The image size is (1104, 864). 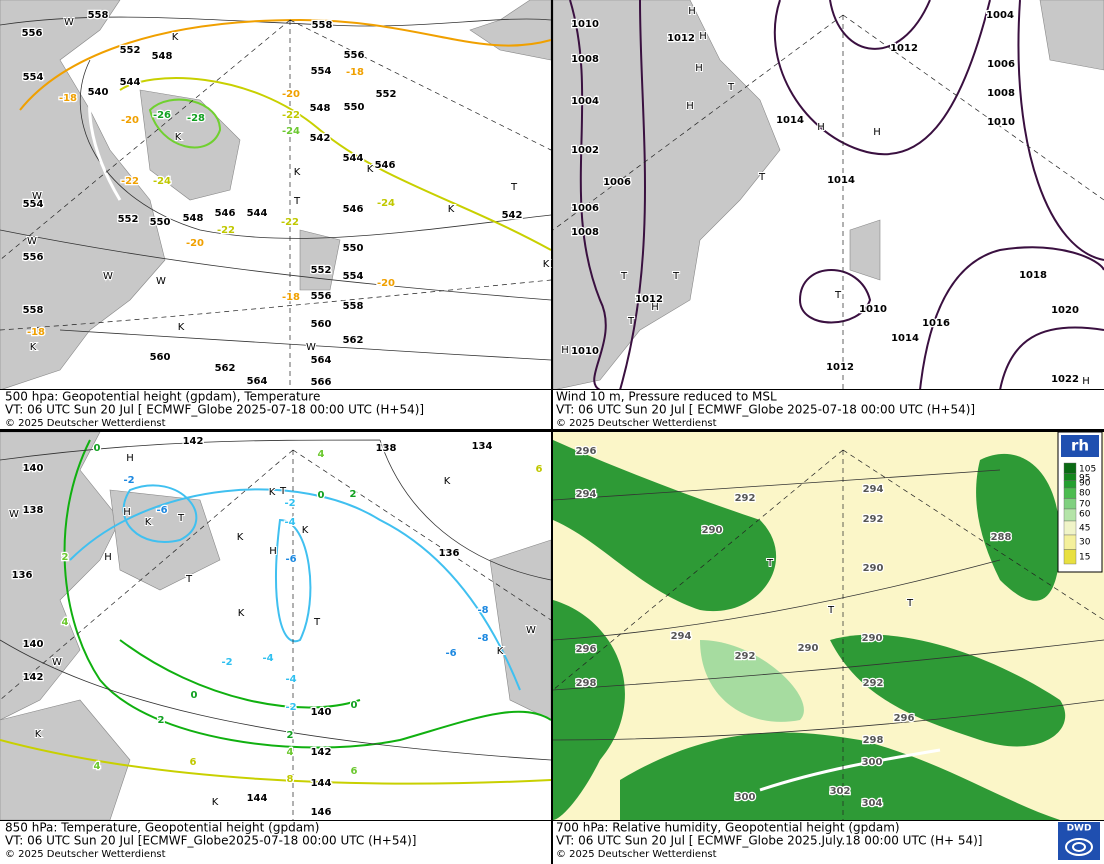 What do you see at coordinates (290, 735) in the screenshot?
I see `contour-label: 2` at bounding box center [290, 735].